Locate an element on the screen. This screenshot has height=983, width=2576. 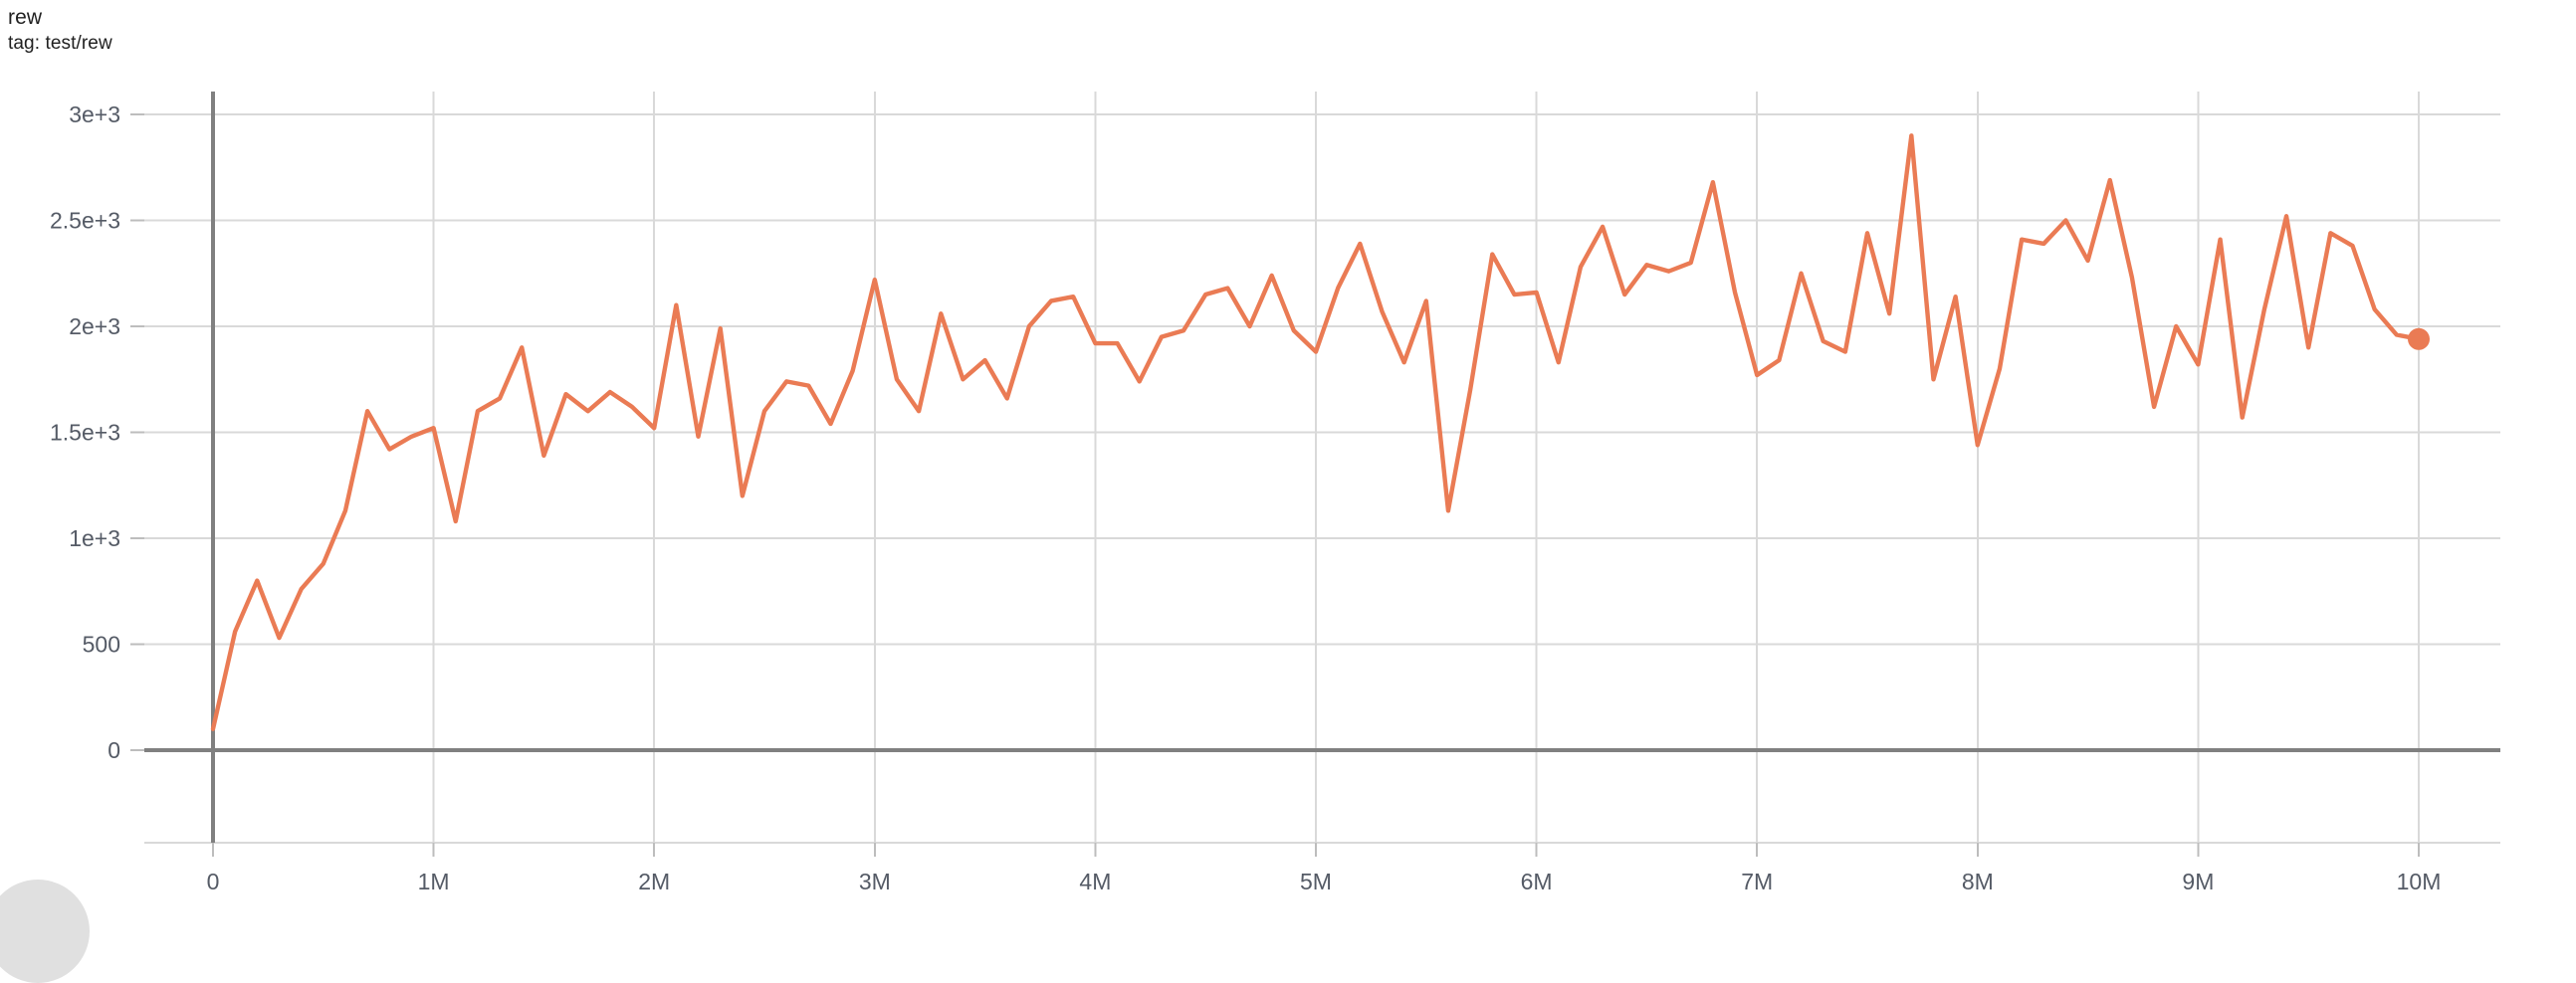
x-axis-tick-label: 4M is located at coordinates (1095, 881).